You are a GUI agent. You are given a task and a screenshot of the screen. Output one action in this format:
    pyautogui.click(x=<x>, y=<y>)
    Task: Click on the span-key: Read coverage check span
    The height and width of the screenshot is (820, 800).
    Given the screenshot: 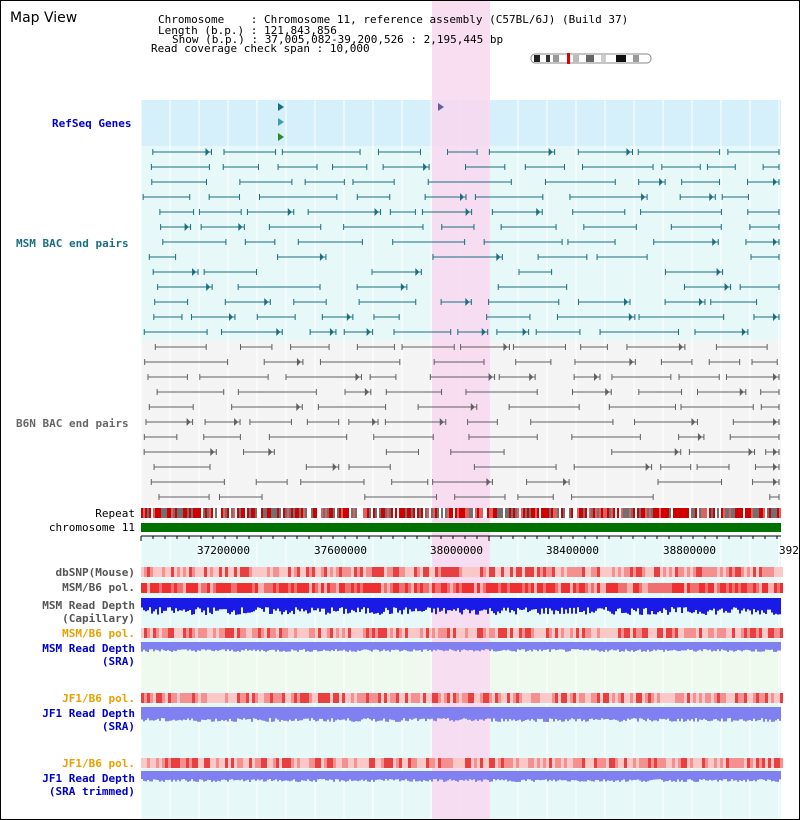 What is the action you would take?
    pyautogui.click(x=230, y=48)
    